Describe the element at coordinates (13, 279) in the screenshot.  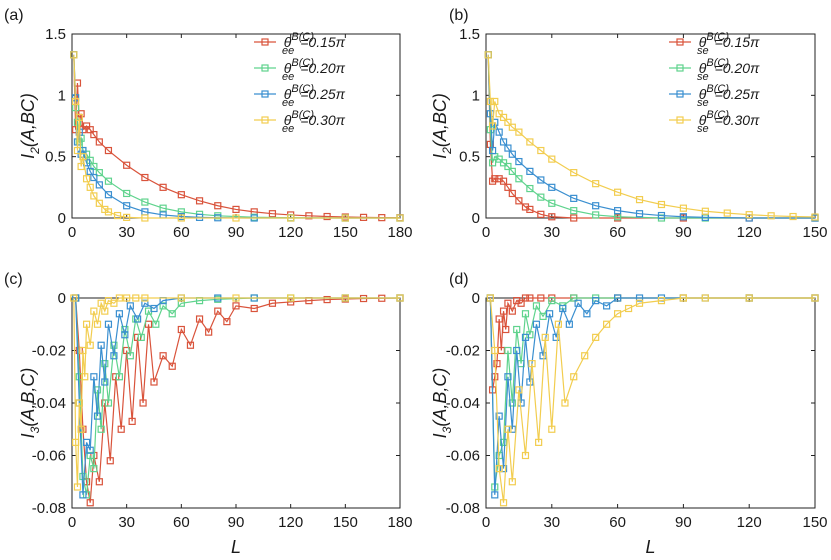
I see `panel-label: (c)` at that location.